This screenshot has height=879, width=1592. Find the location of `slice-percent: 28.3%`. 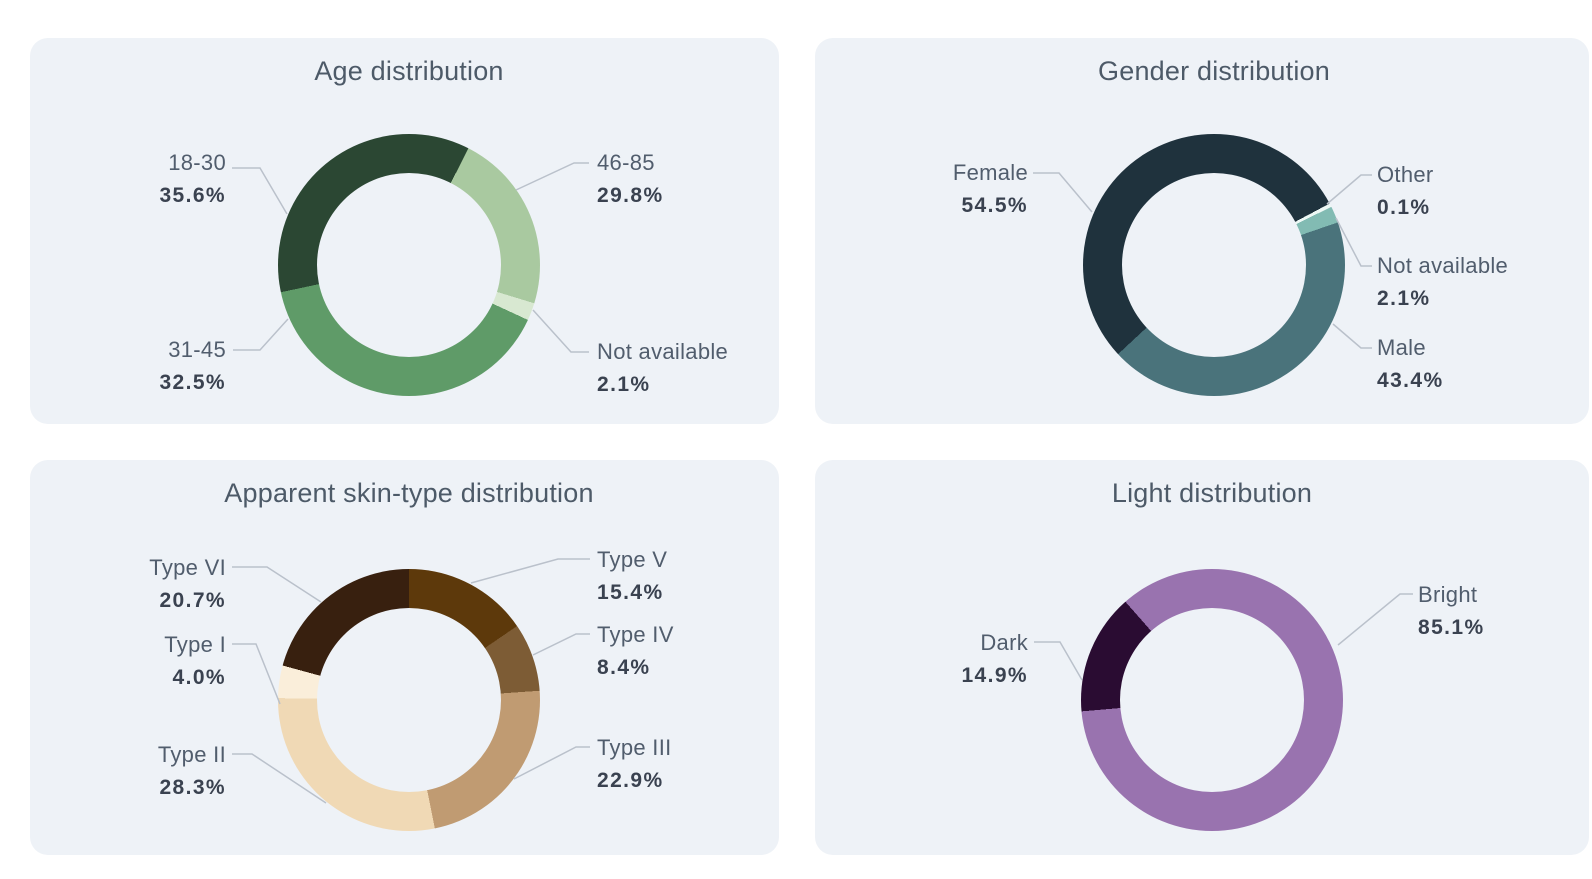

slice-percent: 28.3% is located at coordinates (192, 787).